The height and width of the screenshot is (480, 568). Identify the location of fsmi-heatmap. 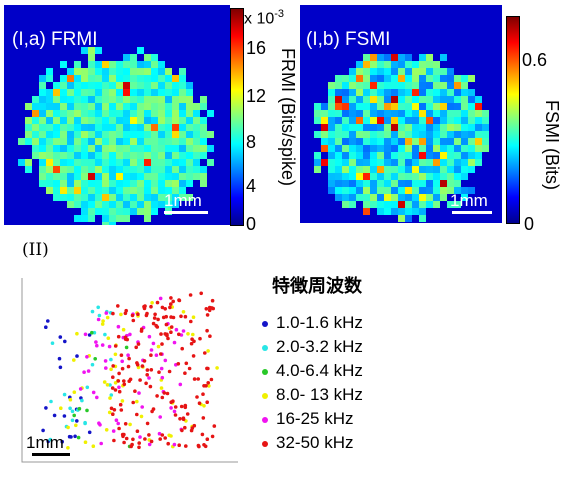
(401, 138).